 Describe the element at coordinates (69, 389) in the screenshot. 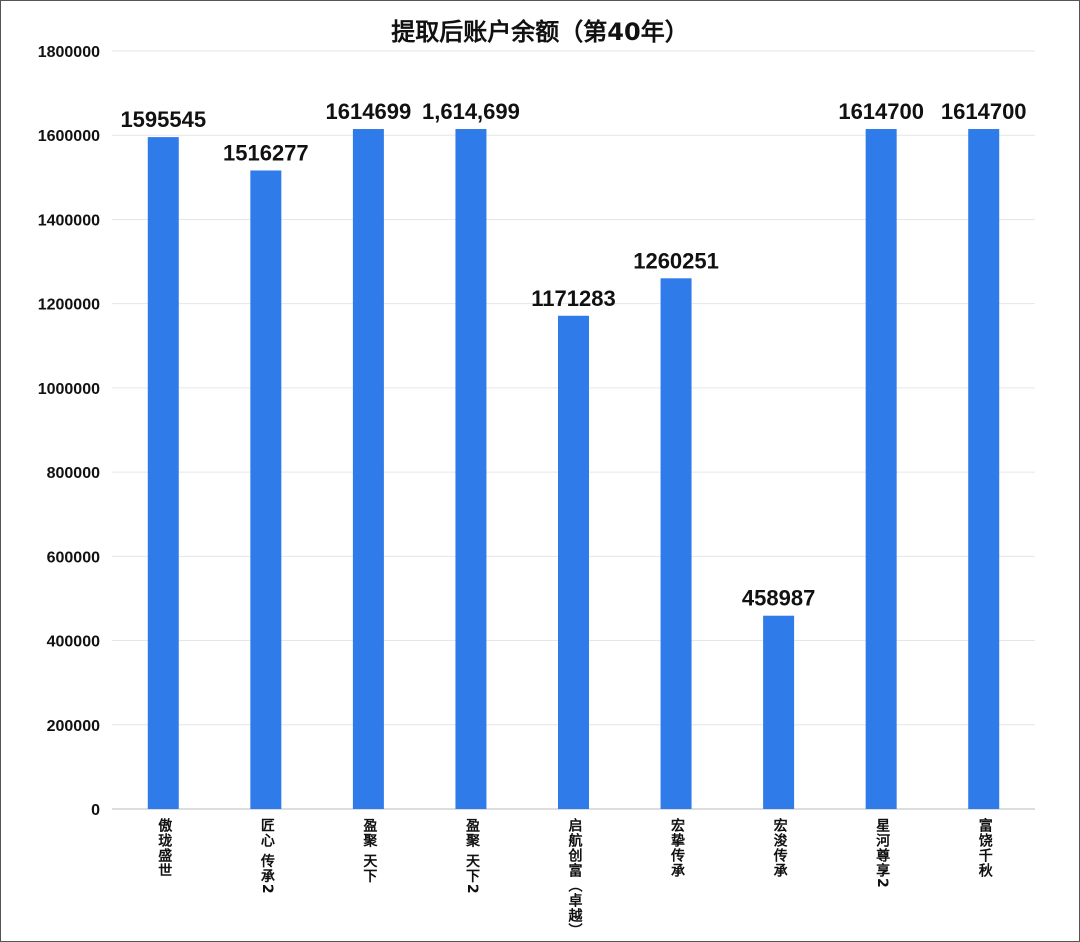

I see `y-tick-label: 1000000` at that location.